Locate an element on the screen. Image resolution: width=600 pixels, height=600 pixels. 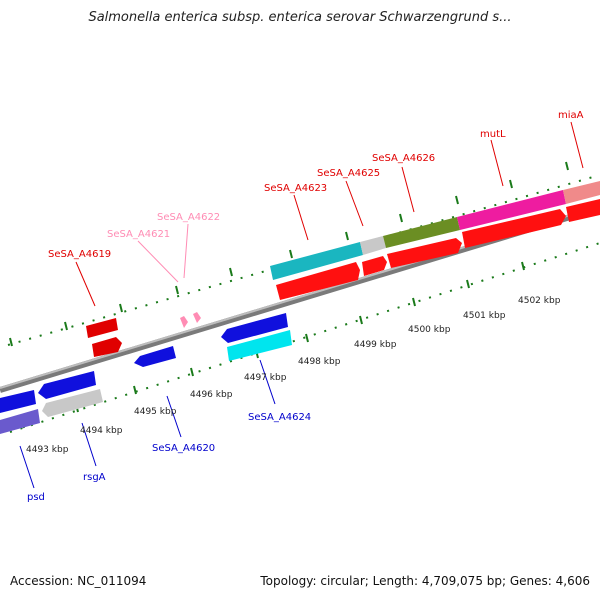
leader-SeSA_A4625 is located at coordinates (354, 203).